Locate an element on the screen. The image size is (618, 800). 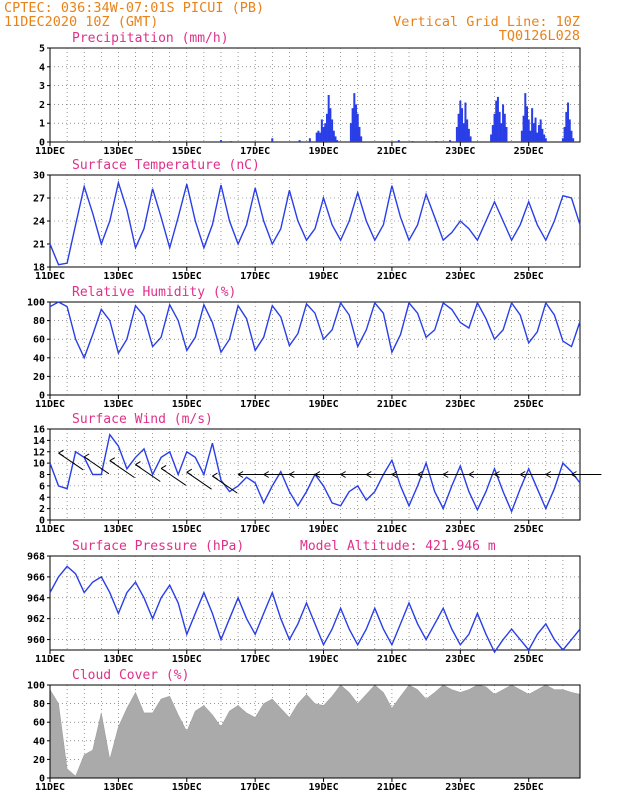
cloud-area is located at coordinates (315, 731).